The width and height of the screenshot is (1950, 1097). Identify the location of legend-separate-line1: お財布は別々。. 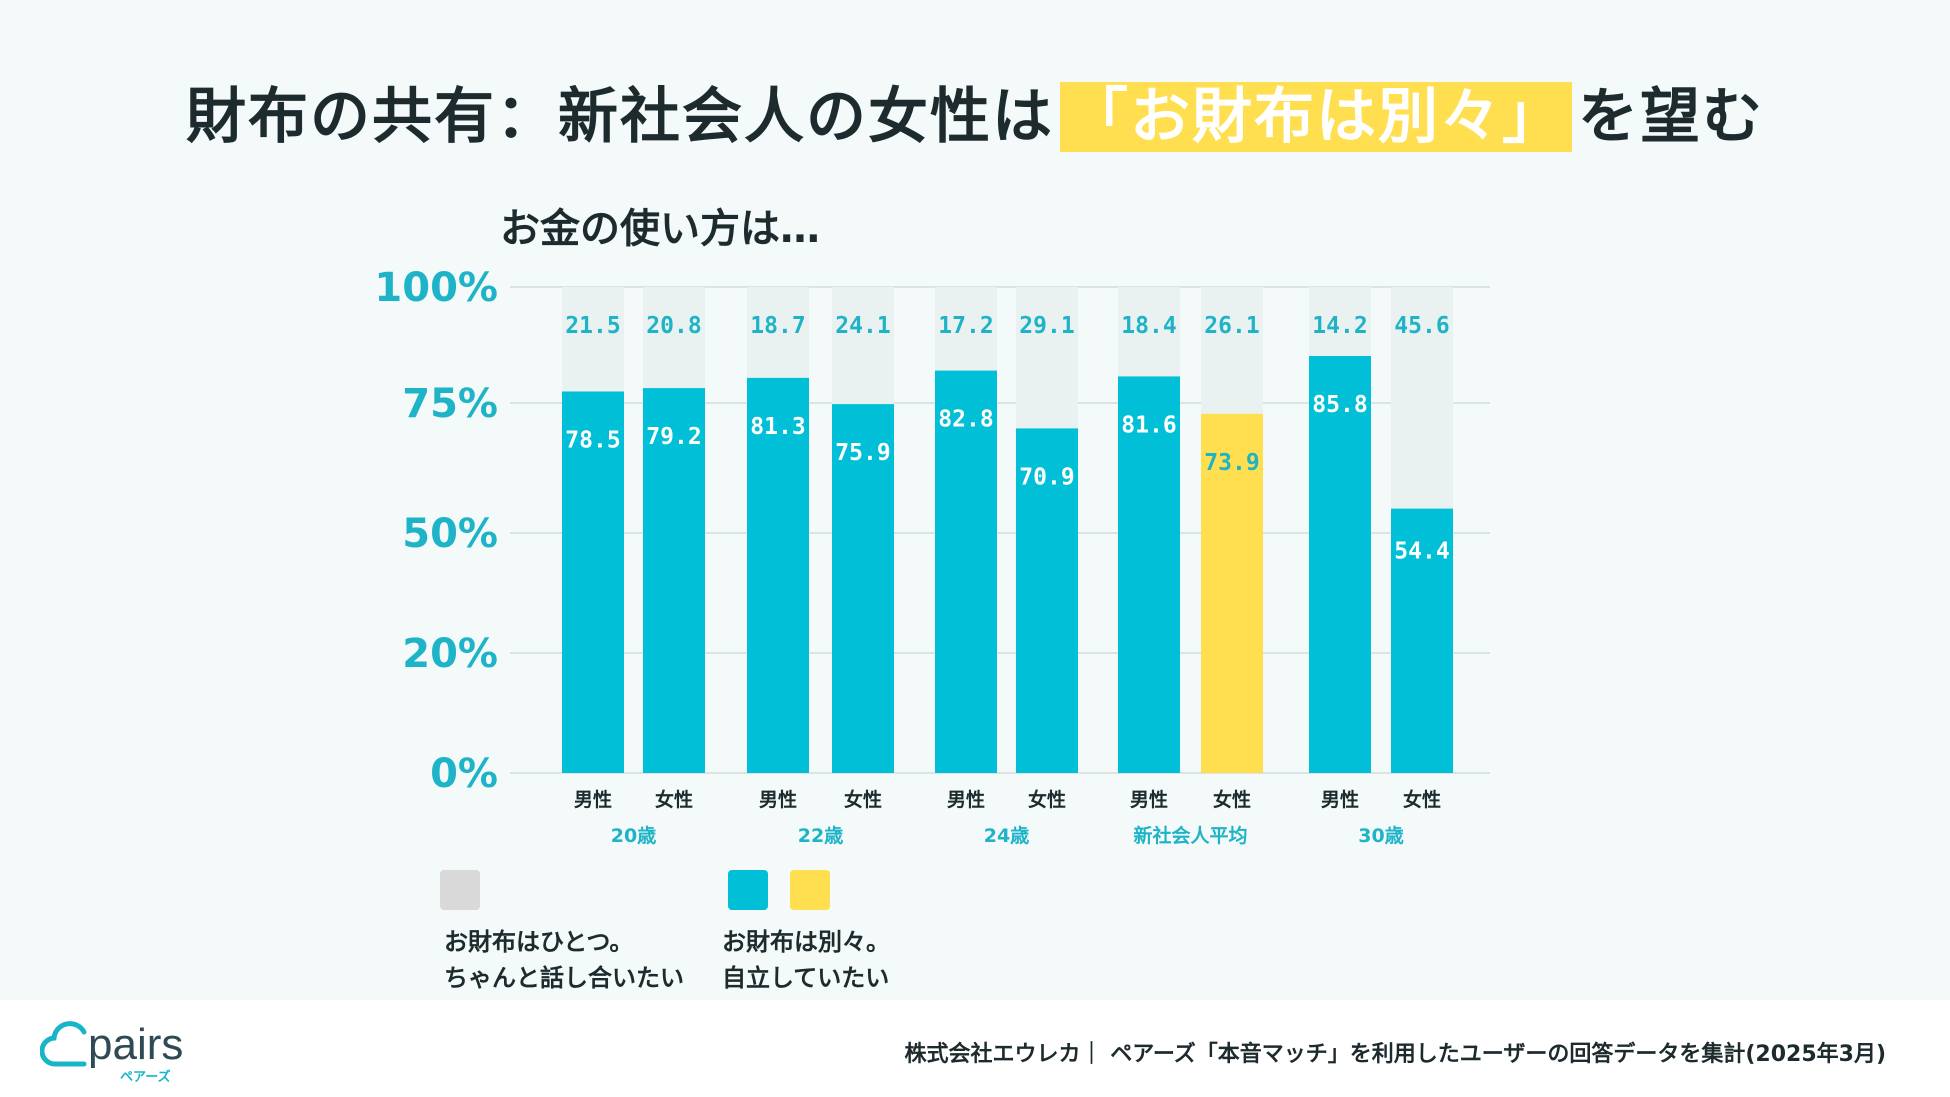
(806, 942).